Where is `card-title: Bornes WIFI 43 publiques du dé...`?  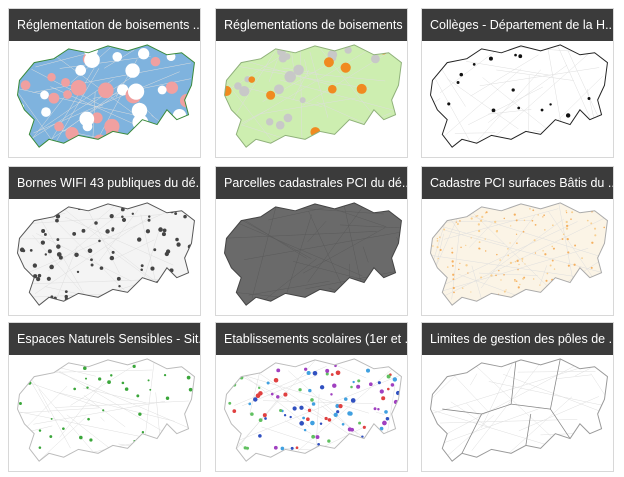 card-title: Bornes WIFI 43 publiques du dé... is located at coordinates (104, 183).